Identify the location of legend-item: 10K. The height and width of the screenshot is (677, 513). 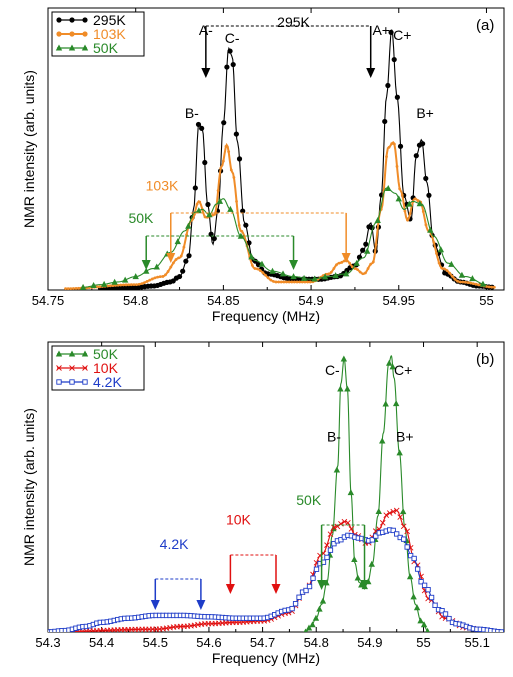
(87, 368).